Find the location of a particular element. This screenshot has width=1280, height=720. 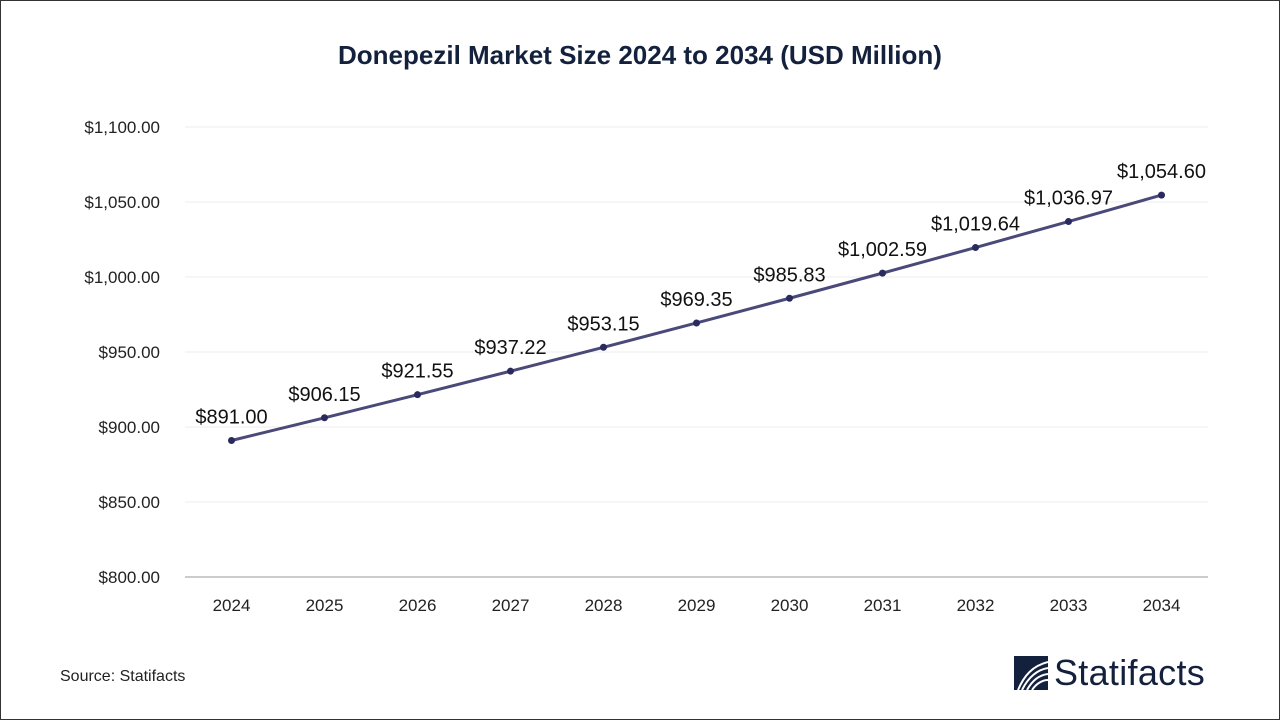

data-label: $1,019.64 is located at coordinates (975, 225).